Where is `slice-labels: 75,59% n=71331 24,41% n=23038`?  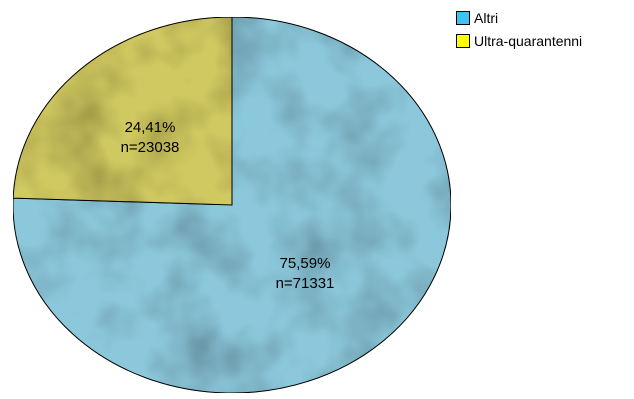
slice-labels: 75,59% n=71331 24,41% n=23038 is located at coordinates (228, 205).